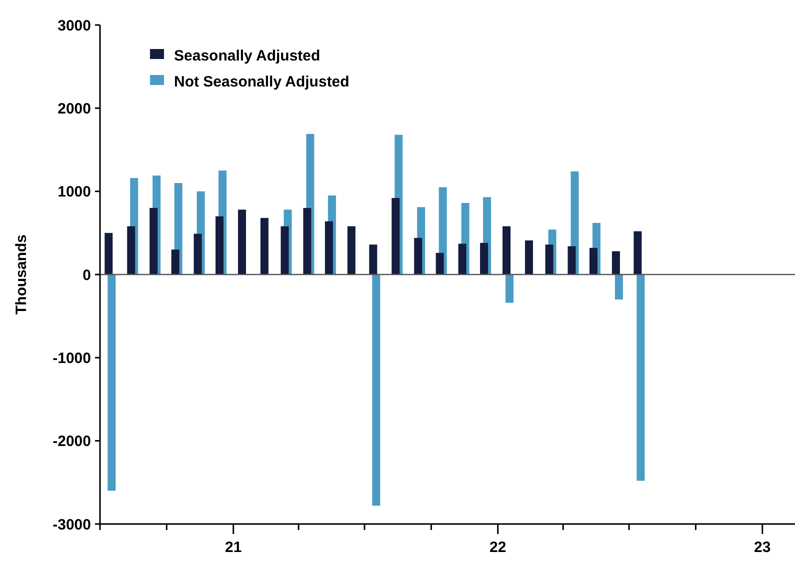 Image resolution: width=795 pixels, height=574 pixels. What do you see at coordinates (74, 109) in the screenshot?
I see `y-tick-label: 2000` at bounding box center [74, 109].